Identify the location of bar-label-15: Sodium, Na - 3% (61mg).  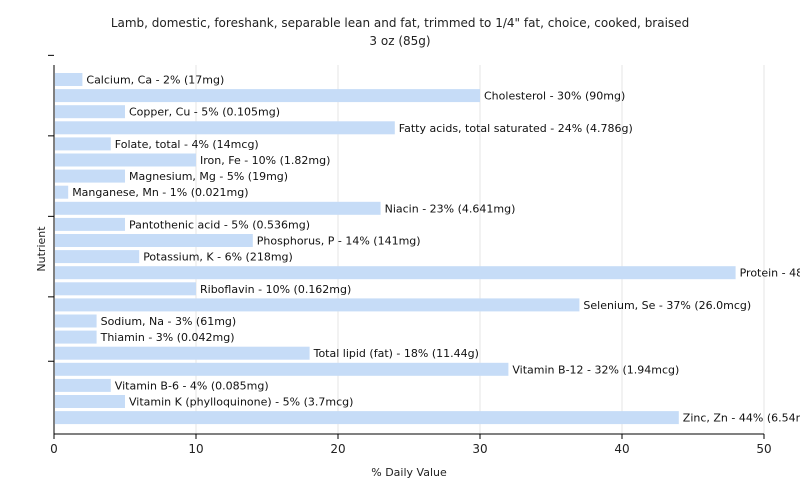
(169, 321).